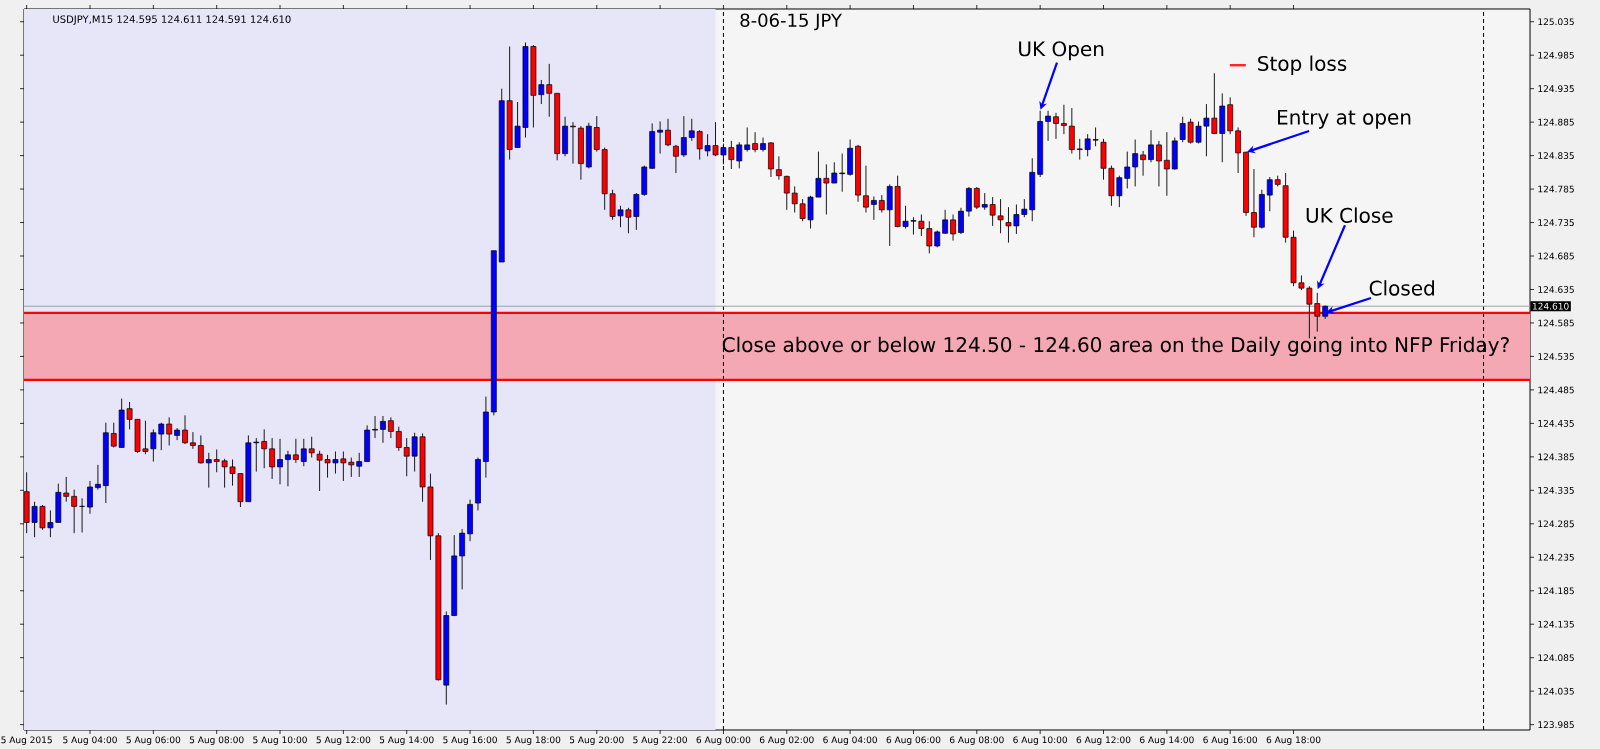 Image resolution: width=1600 pixels, height=749 pixels. What do you see at coordinates (1401, 288) in the screenshot?
I see `annotation: Closed` at bounding box center [1401, 288].